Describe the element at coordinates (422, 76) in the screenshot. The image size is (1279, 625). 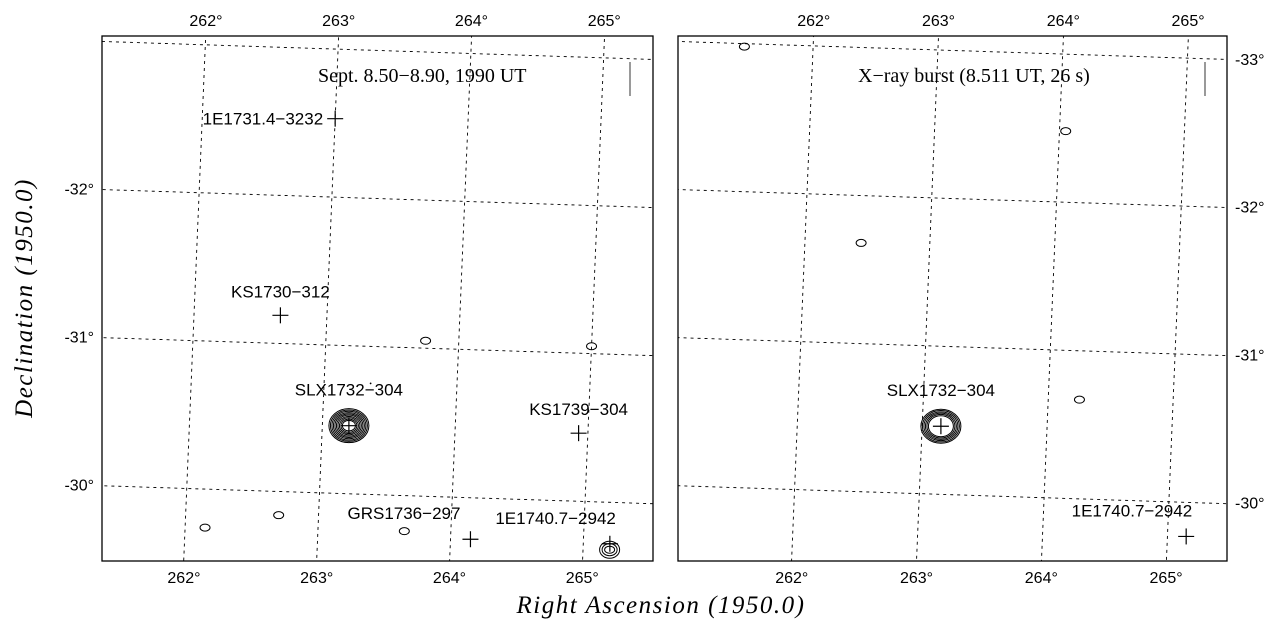
I see `left-panel-title: Sept. 8.50−8.90, 1990 UT` at that location.